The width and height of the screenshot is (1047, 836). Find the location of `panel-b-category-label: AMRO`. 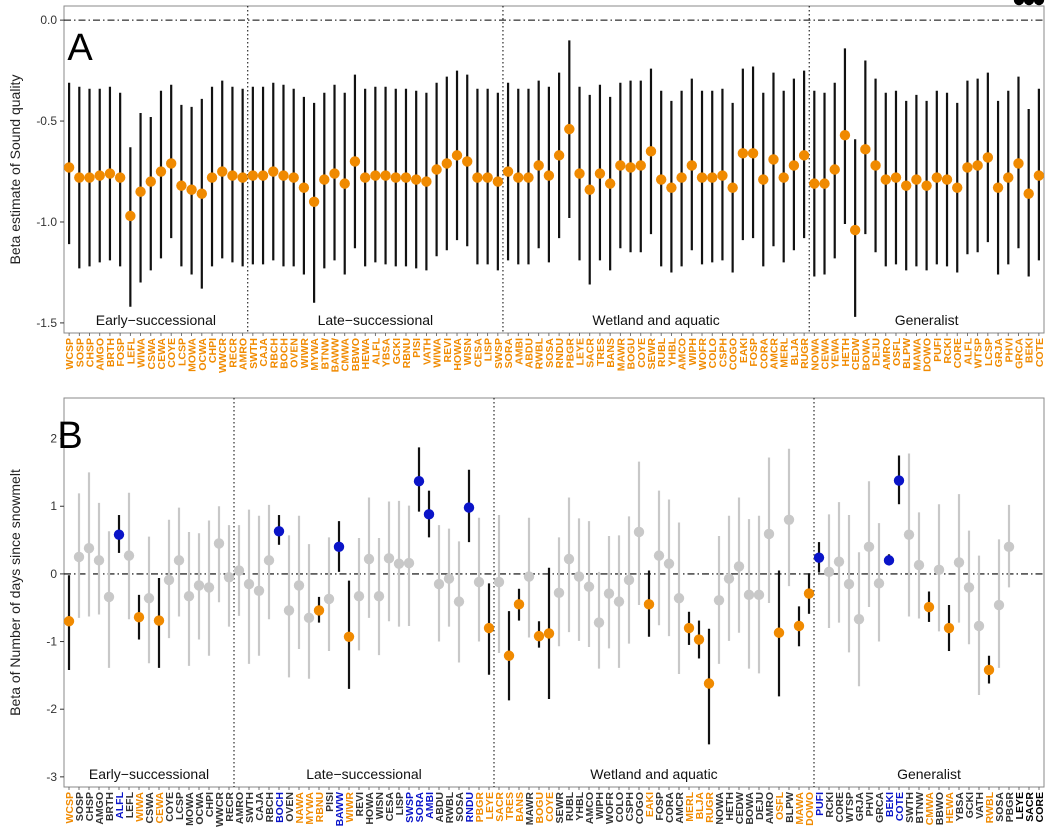

panel-b-category-label: AMRO is located at coordinates (770, 808).